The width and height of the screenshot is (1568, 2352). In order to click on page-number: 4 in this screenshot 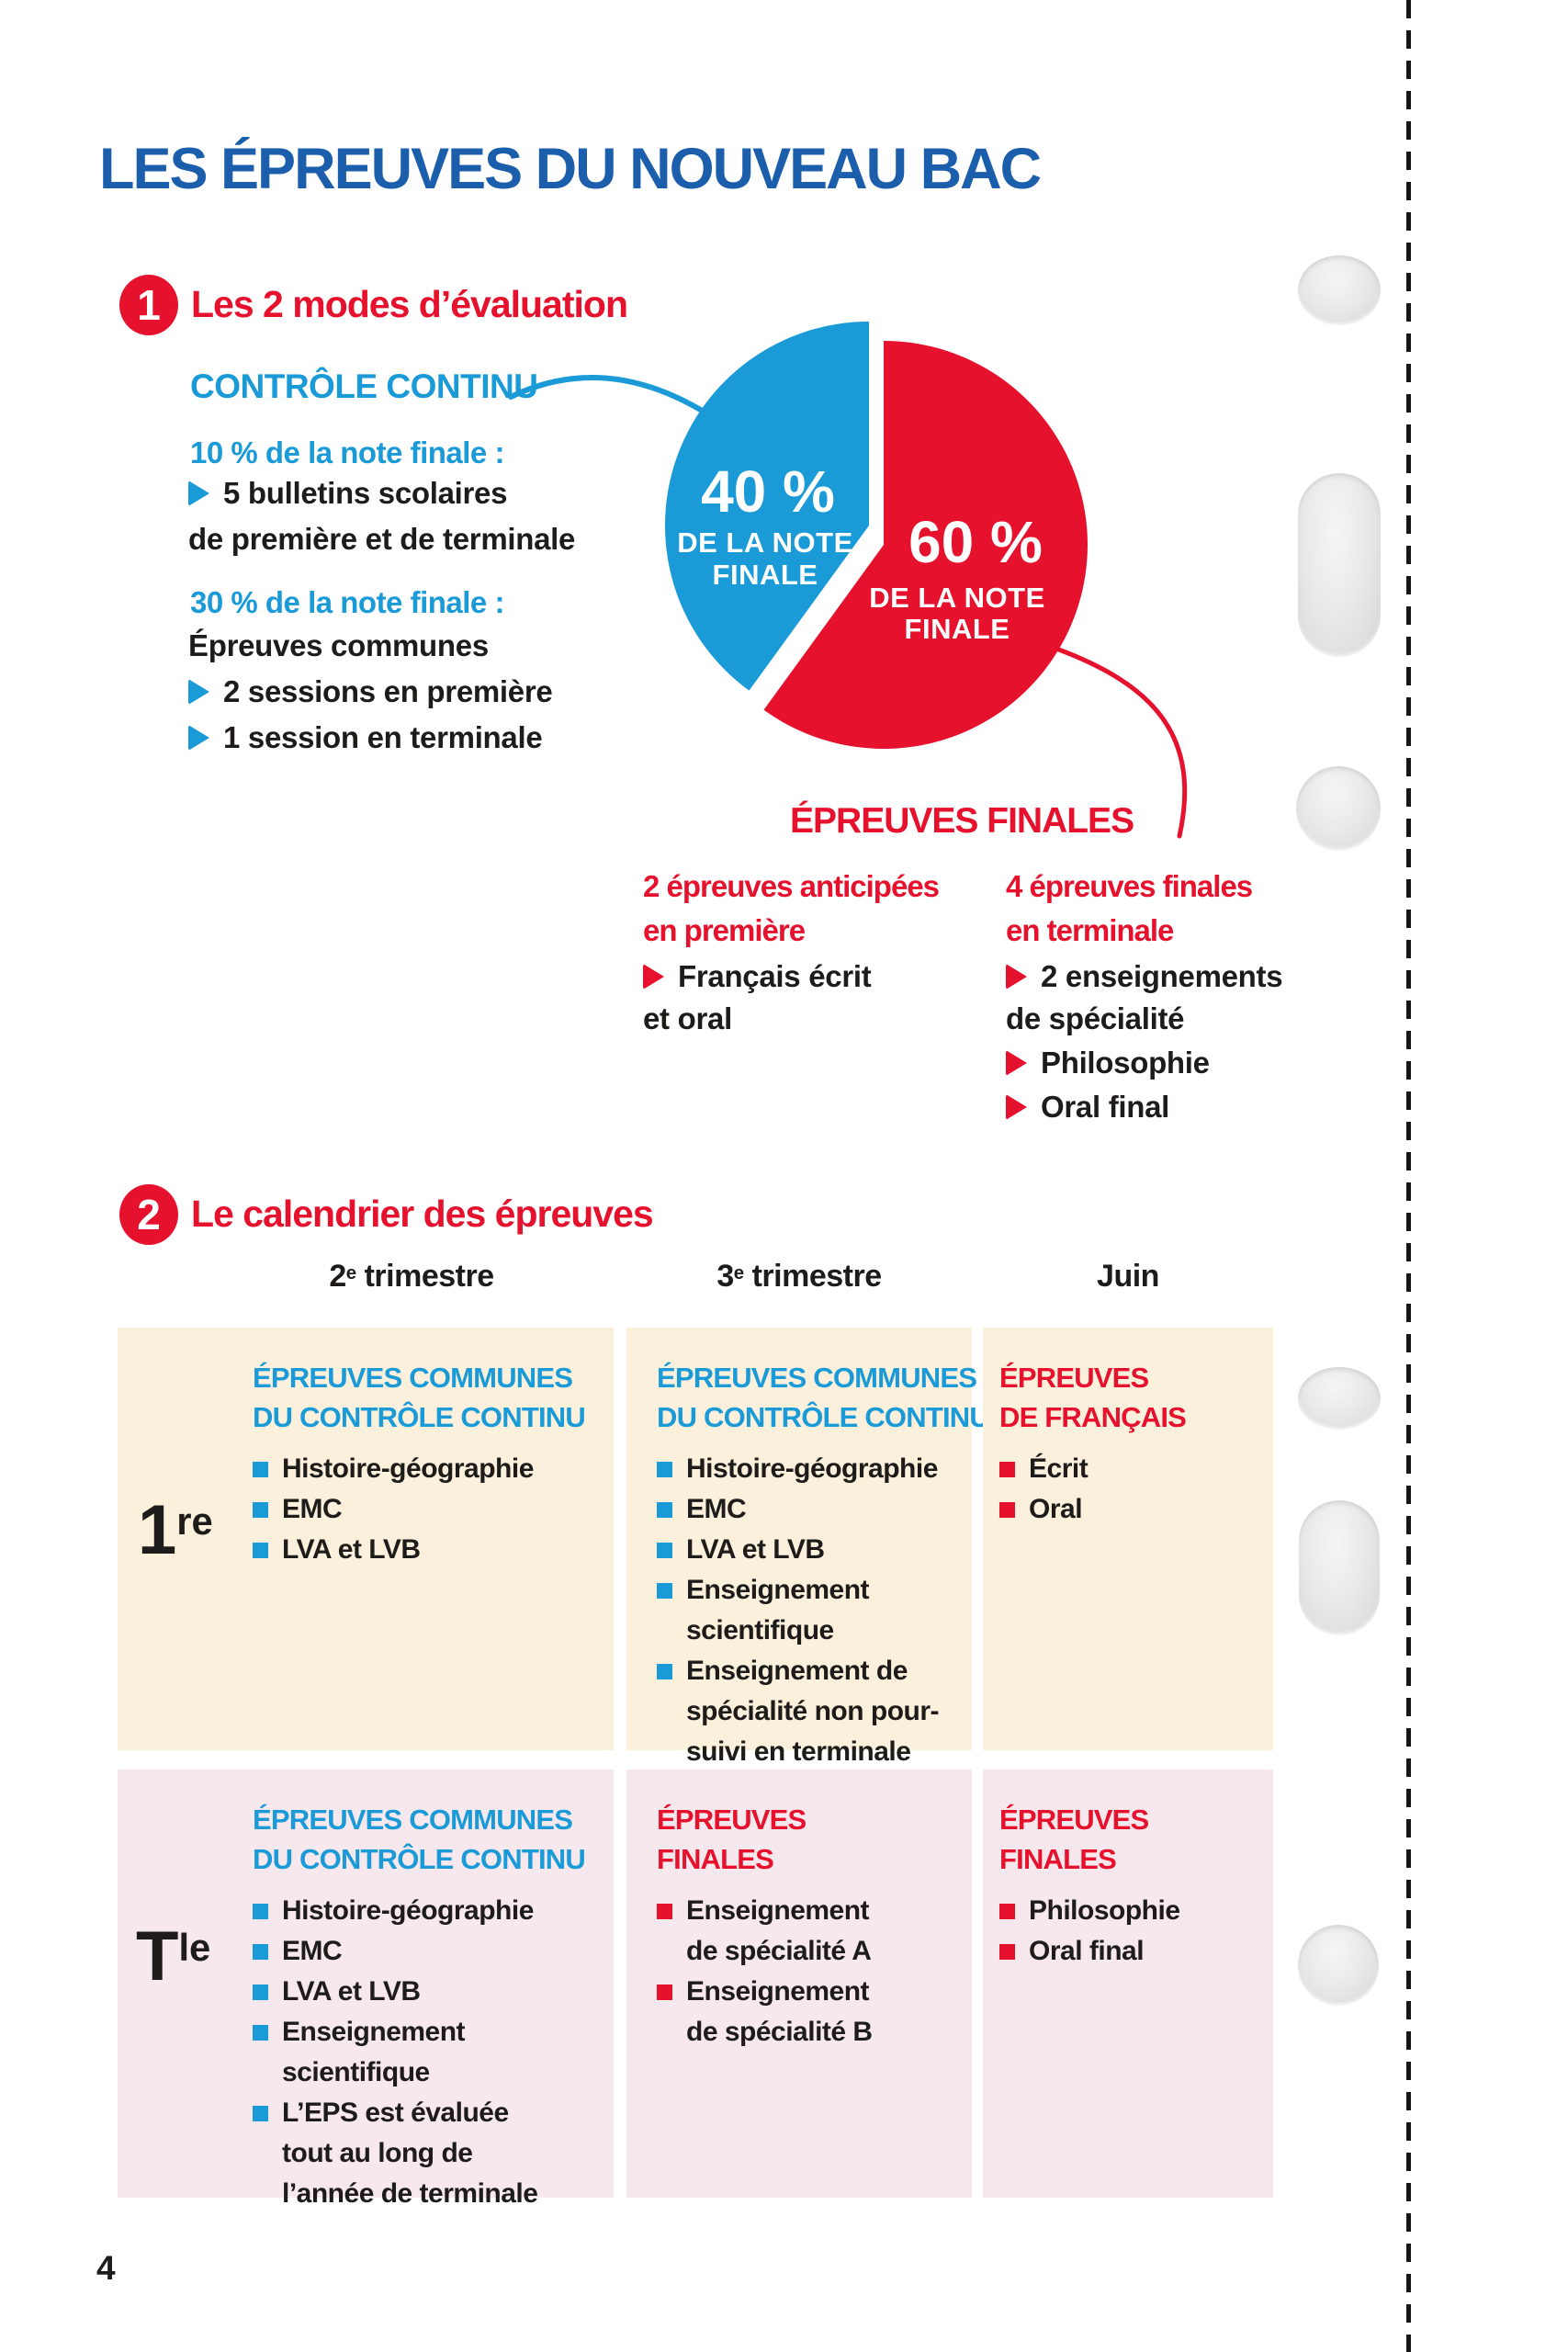, I will do `click(106, 2268)`.